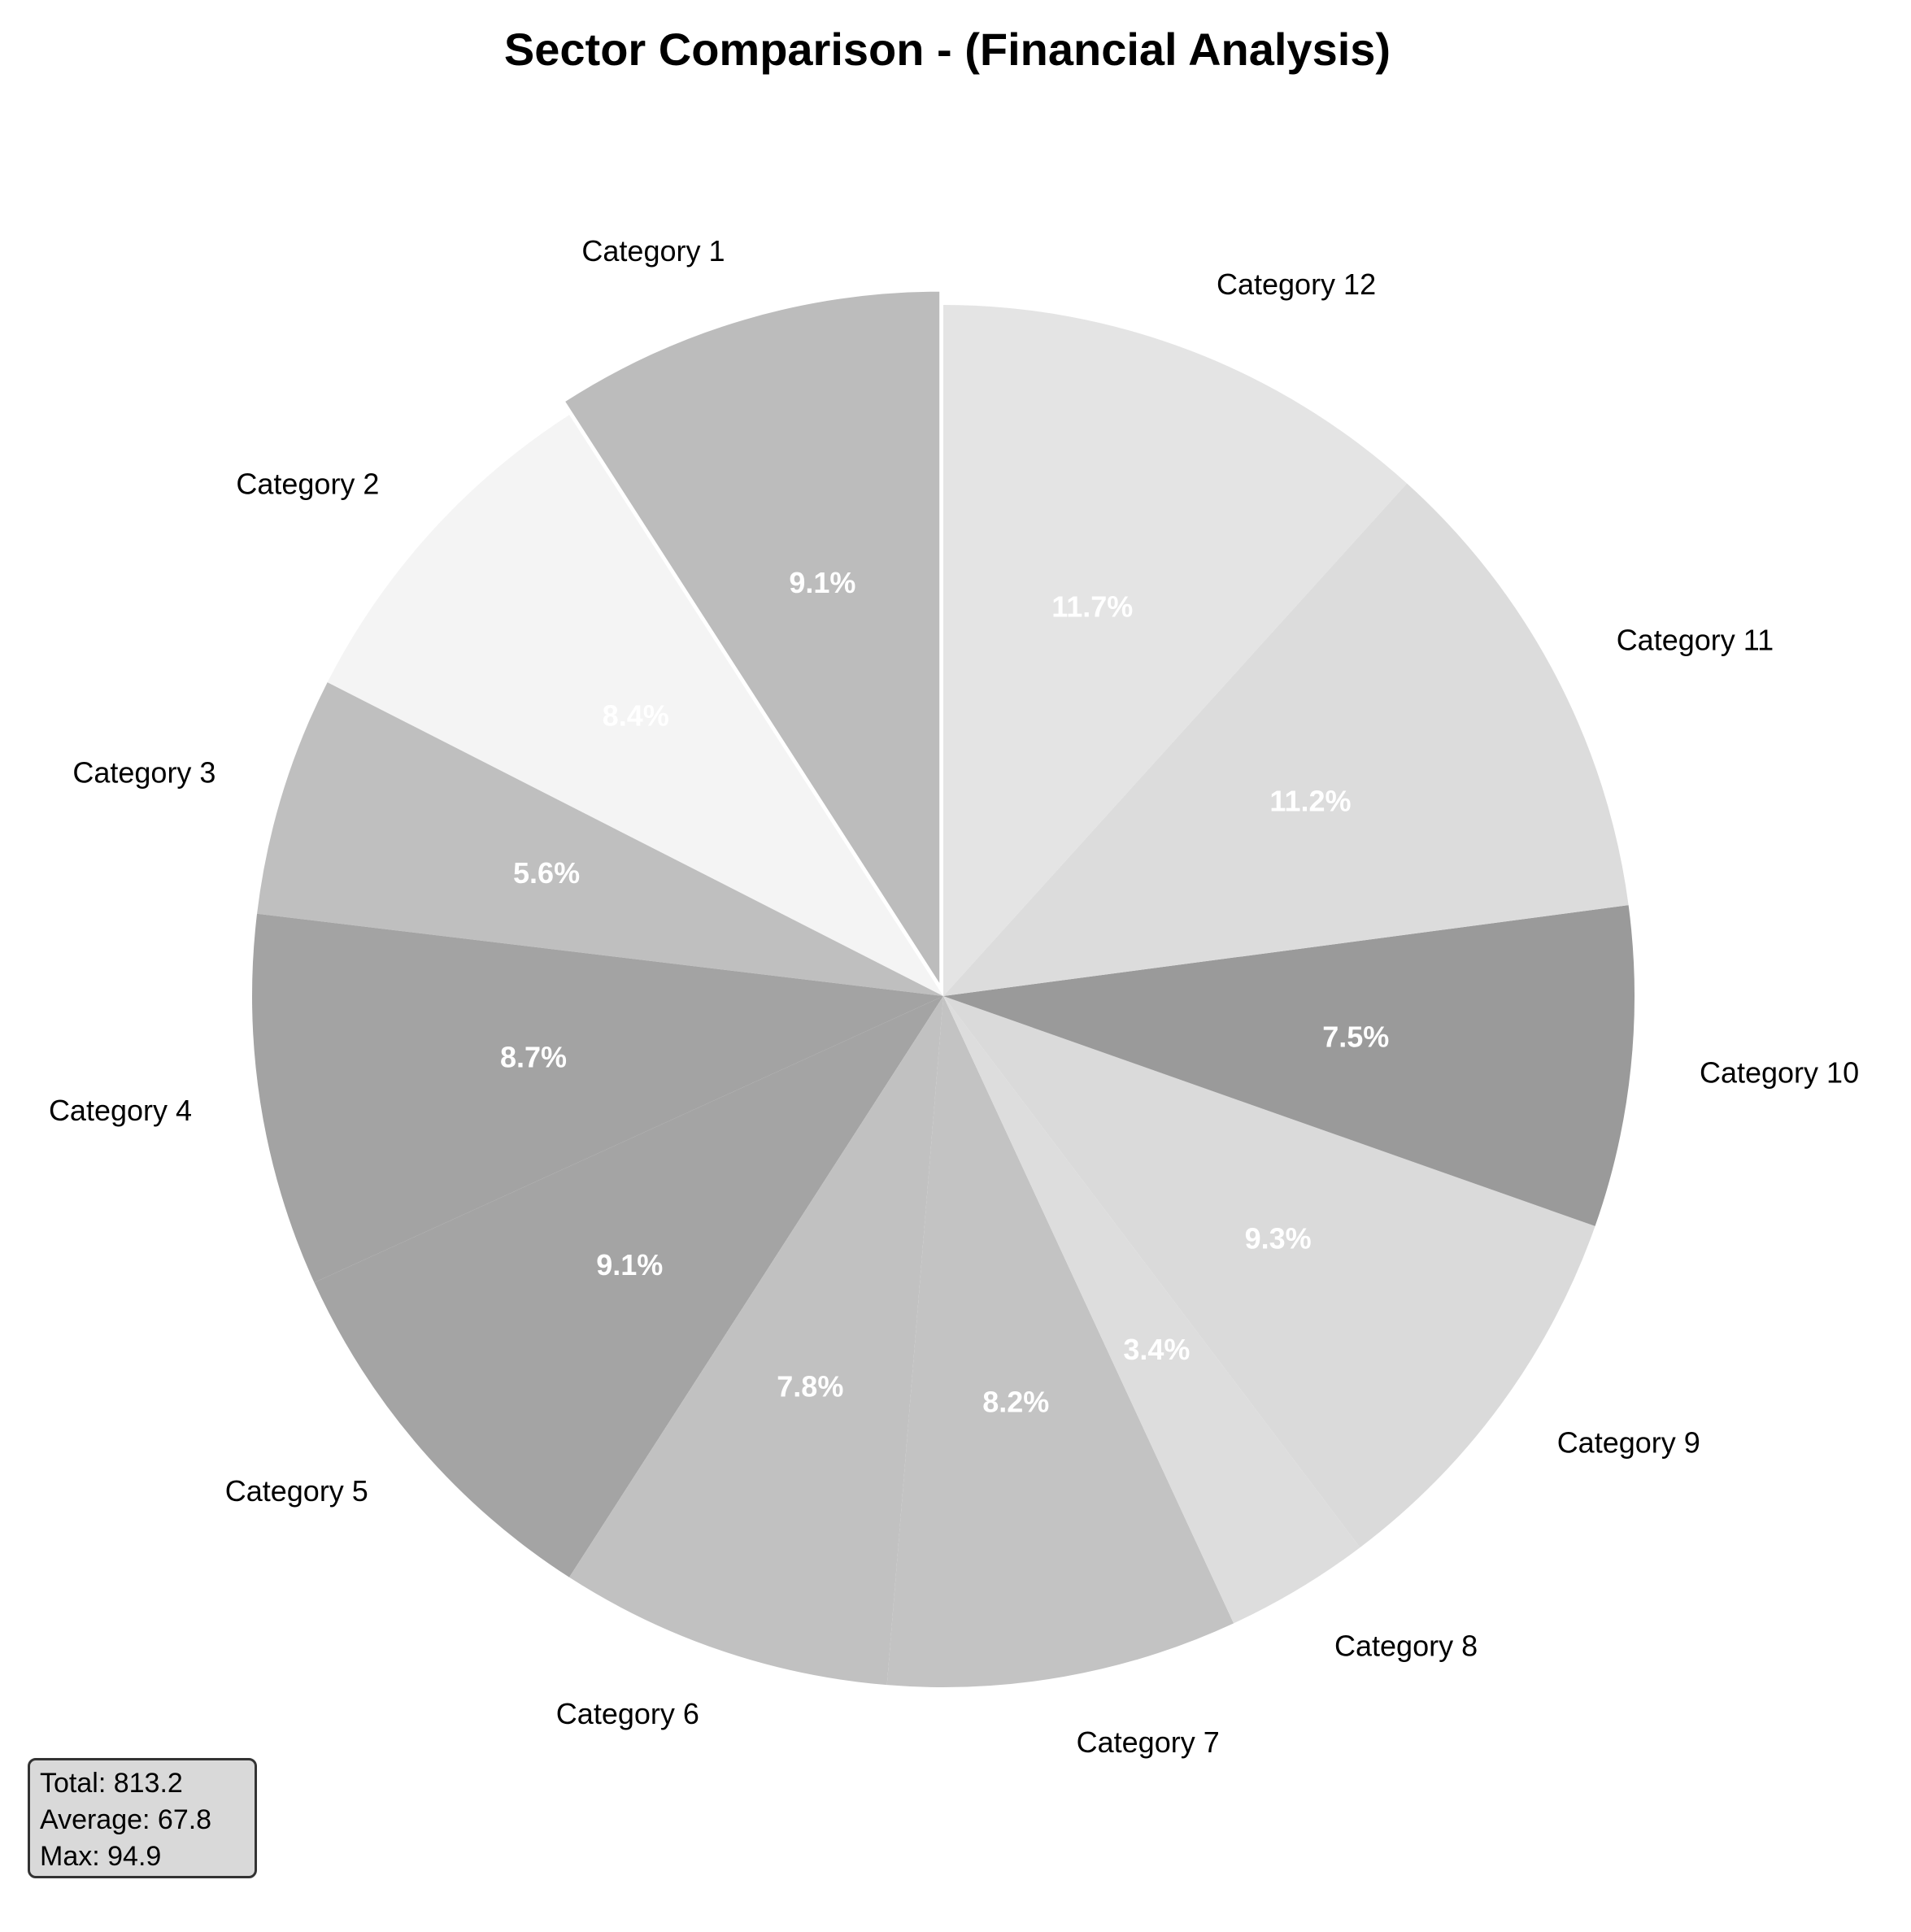  Describe the element at coordinates (126, 1820) in the screenshot. I see `stats-average: Average: 67.8` at that location.